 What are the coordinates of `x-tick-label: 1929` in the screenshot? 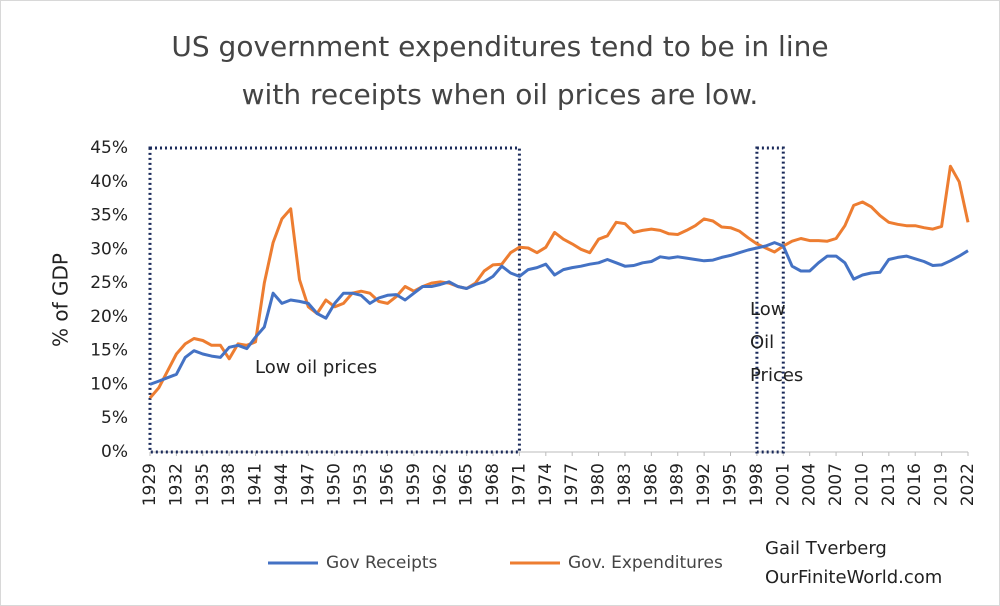 It's located at (150, 484).